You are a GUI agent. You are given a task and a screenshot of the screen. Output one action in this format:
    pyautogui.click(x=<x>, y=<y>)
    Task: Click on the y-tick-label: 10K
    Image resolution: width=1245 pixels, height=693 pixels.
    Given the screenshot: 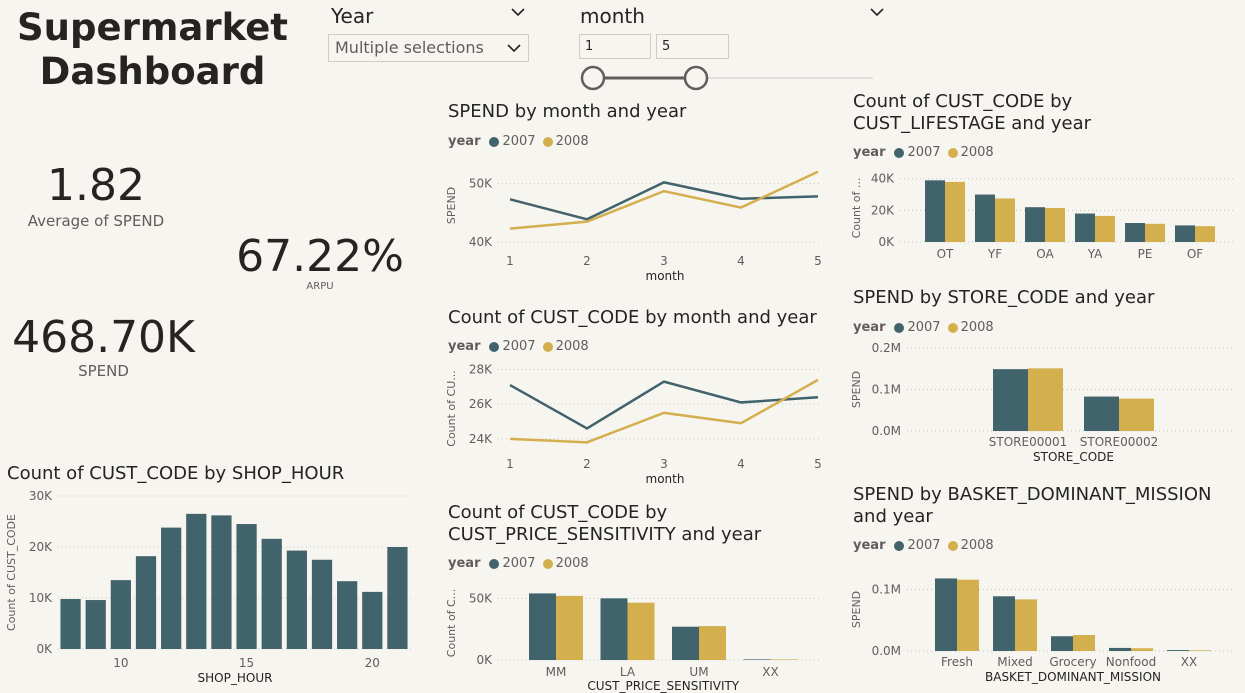 What is the action you would take?
    pyautogui.click(x=41, y=598)
    